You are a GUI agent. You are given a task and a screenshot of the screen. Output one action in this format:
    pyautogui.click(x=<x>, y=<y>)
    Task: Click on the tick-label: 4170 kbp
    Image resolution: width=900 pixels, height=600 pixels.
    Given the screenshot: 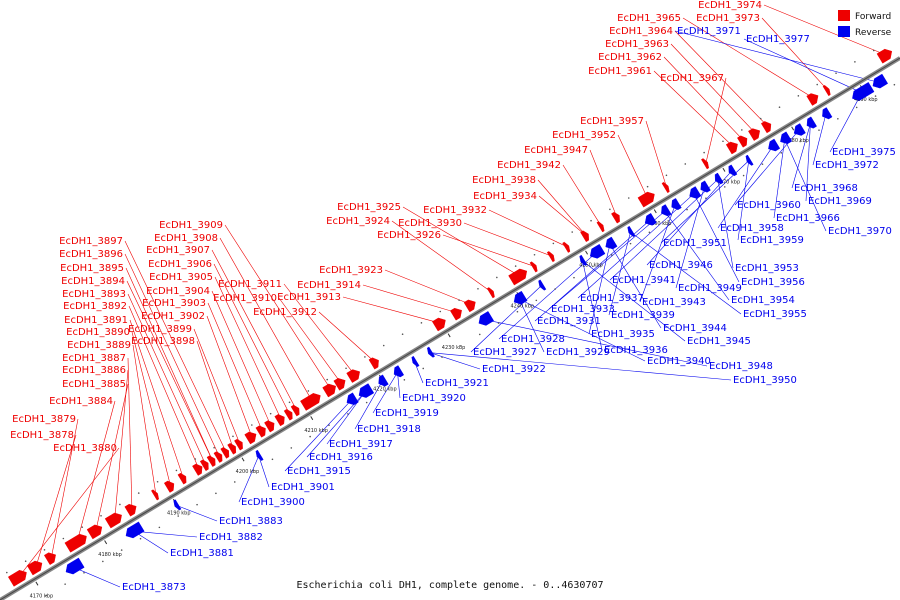 What is the action you would take?
    pyautogui.click(x=42, y=596)
    